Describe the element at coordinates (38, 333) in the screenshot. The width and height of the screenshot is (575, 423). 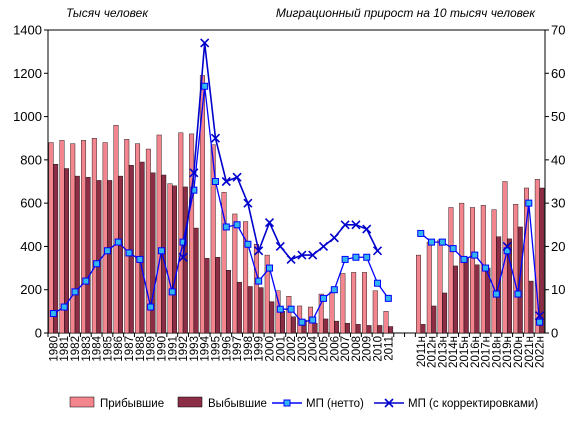
I see `left-tick-label: 0` at that location.